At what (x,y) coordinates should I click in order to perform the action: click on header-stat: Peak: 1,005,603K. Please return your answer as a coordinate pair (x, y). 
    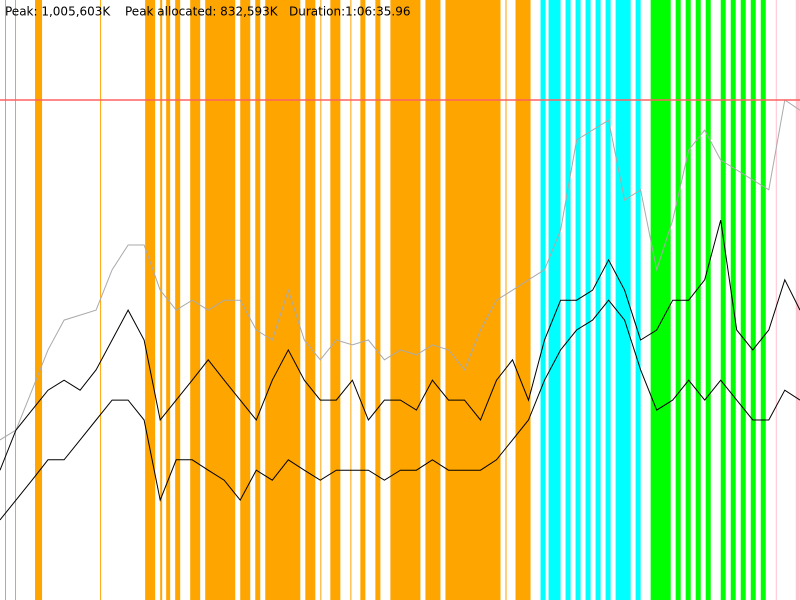
    Looking at the image, I should click on (58, 12).